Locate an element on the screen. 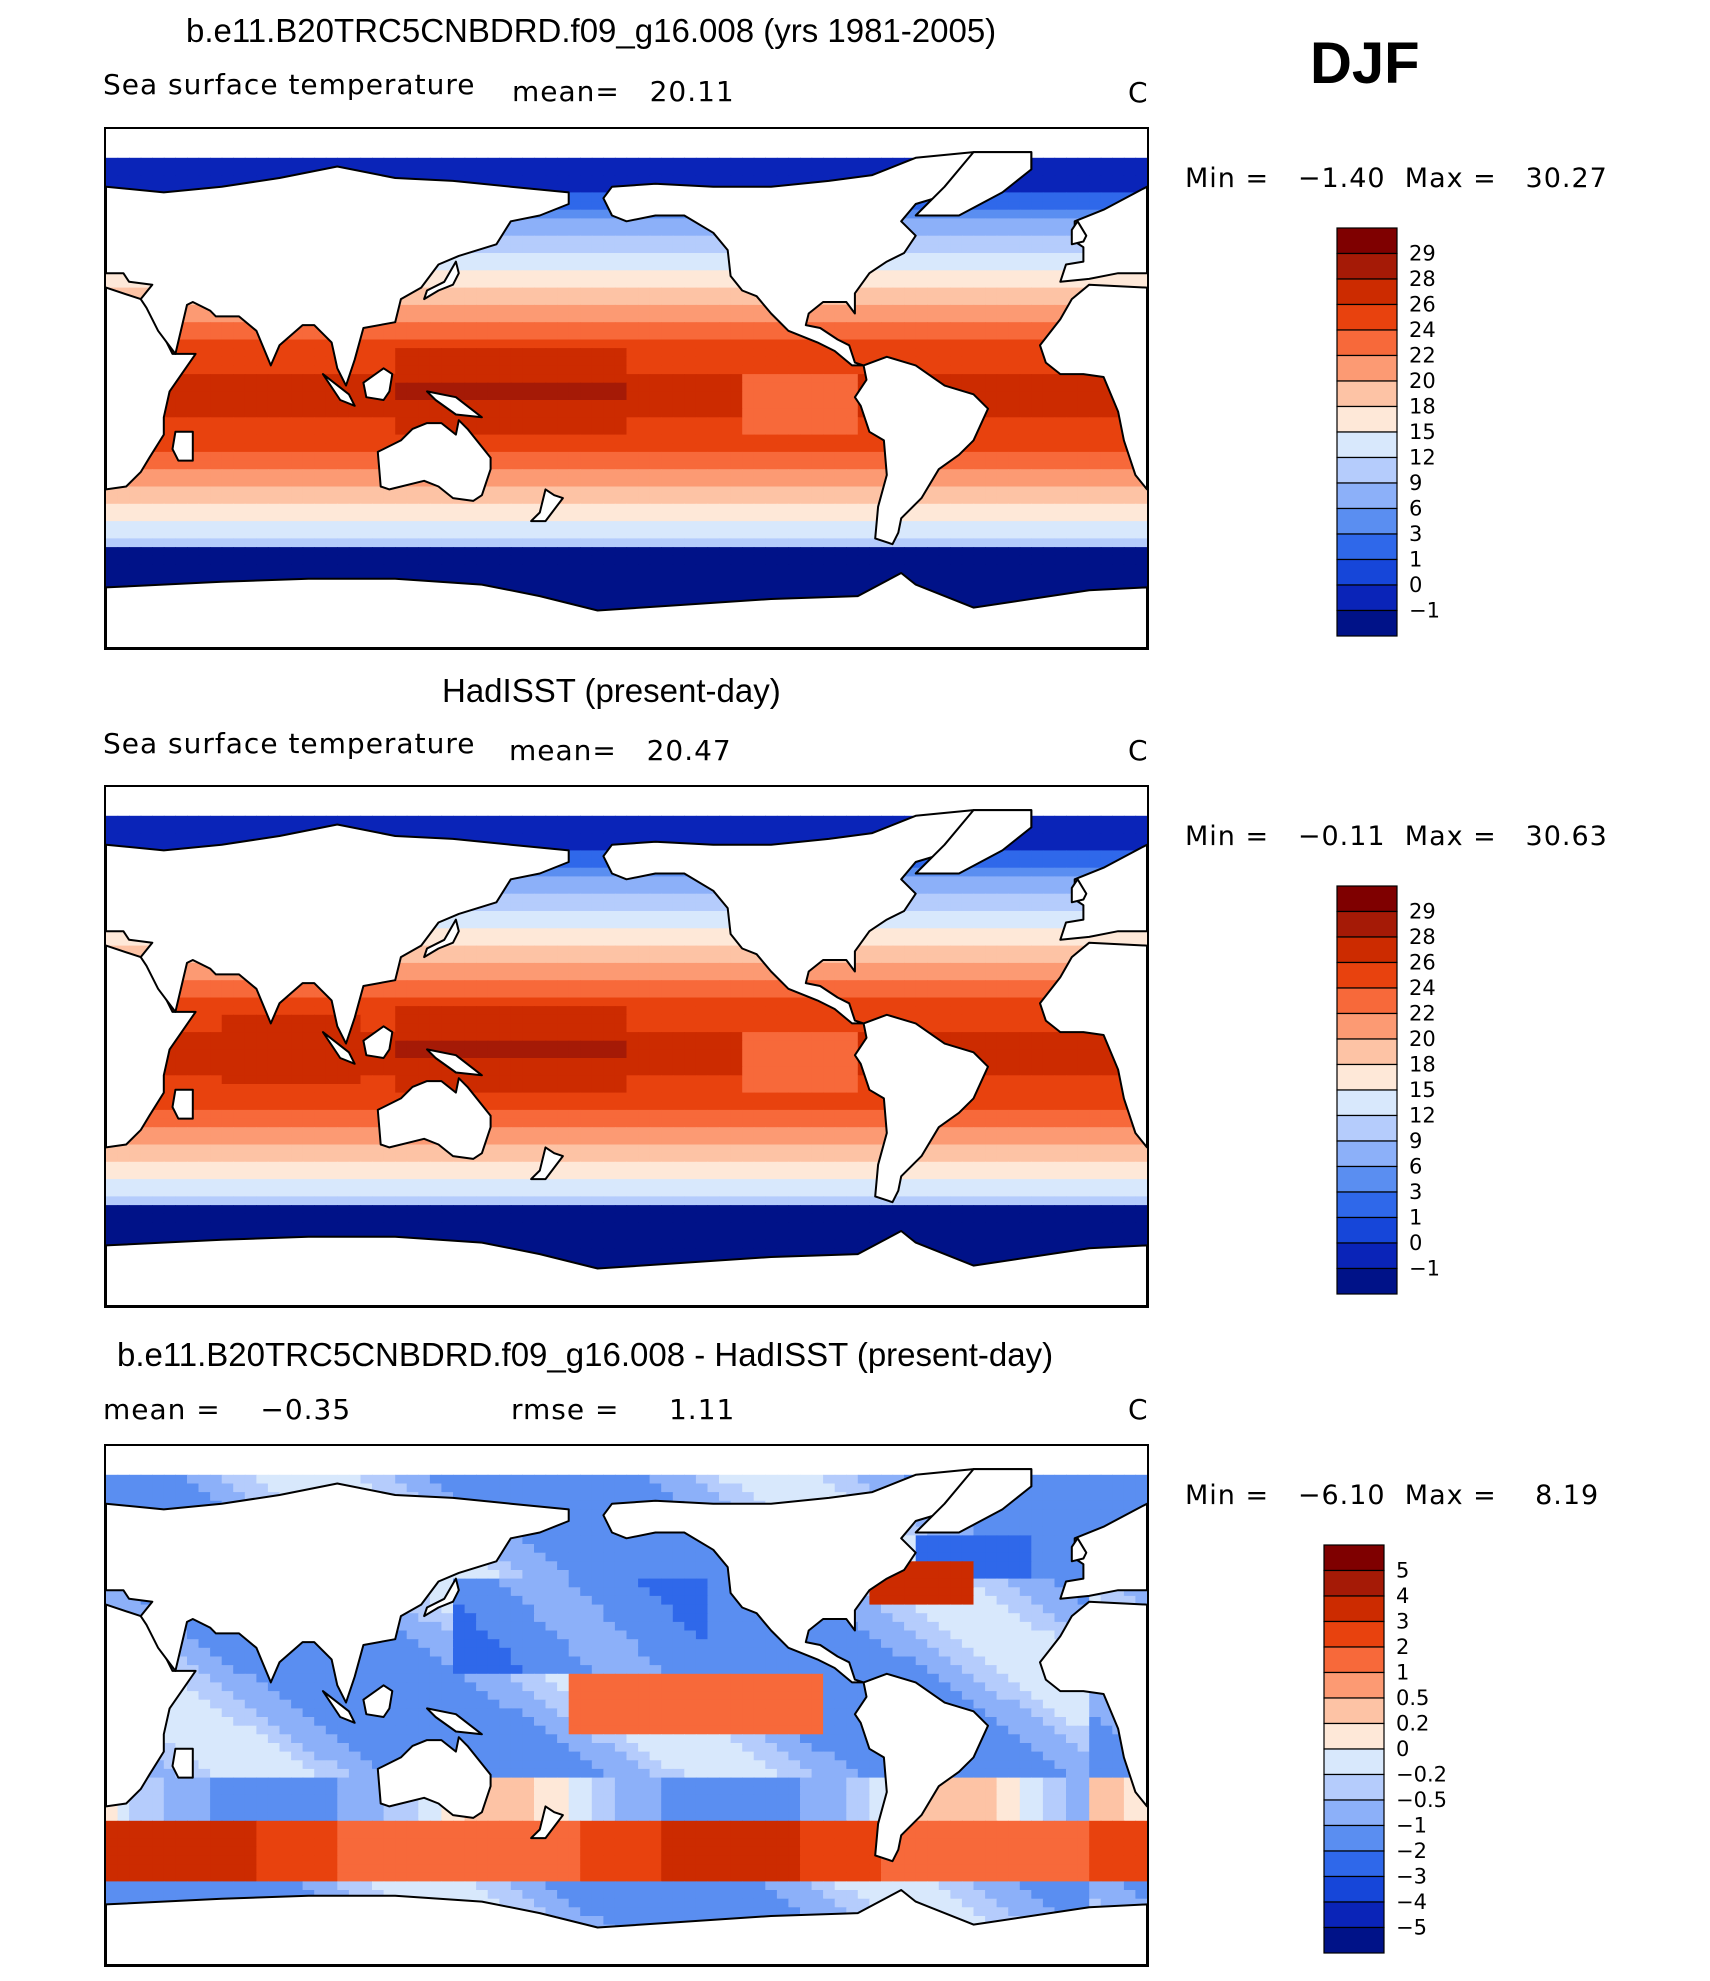 The image size is (1710, 1981). panel-1-min-max: Min = −1.40 Max = 30.27 is located at coordinates (1396, 178).